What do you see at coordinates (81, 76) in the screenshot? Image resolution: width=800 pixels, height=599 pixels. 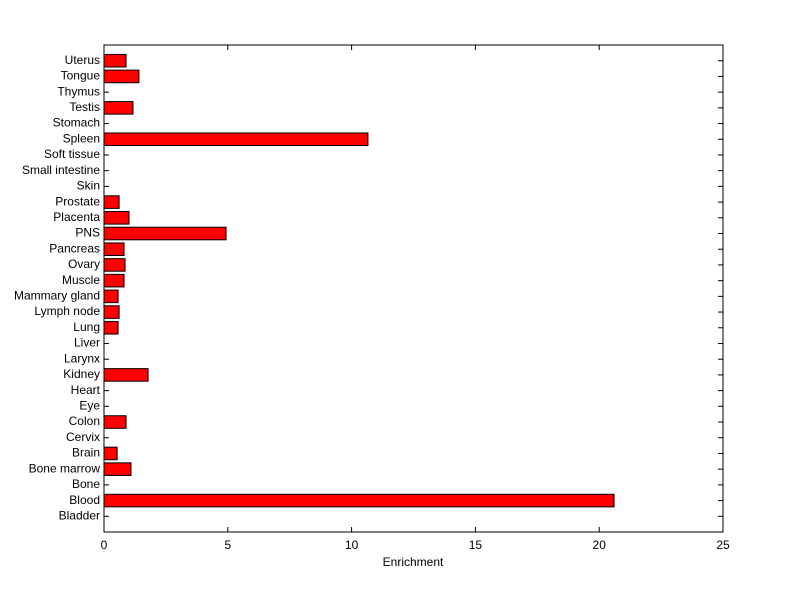 I see `y-tick-label: Tongue` at bounding box center [81, 76].